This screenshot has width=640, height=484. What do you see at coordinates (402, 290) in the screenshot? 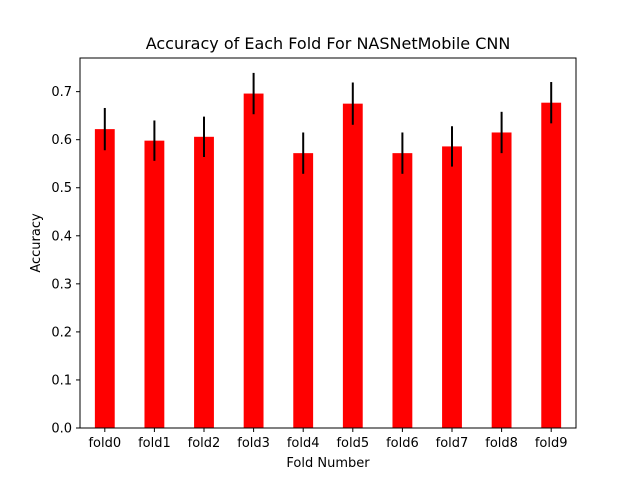
I see `bar-fold6` at bounding box center [402, 290].